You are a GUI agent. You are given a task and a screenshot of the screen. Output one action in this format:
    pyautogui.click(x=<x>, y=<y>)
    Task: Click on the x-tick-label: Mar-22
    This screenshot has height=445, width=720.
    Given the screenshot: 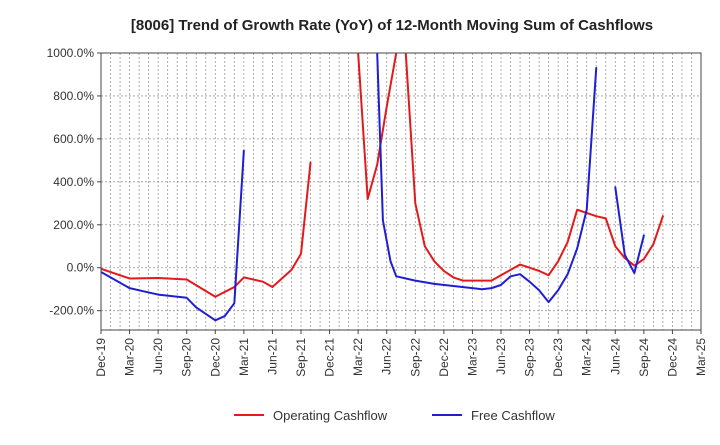 What is the action you would take?
    pyautogui.click(x=358, y=357)
    